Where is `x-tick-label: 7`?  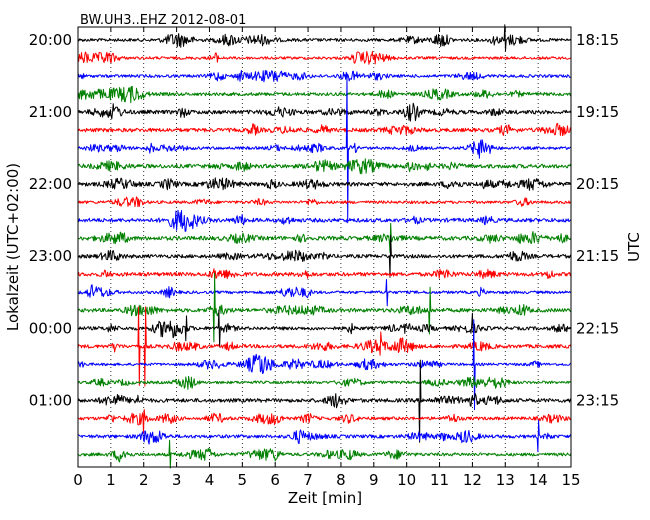 x-tick-label: 7 is located at coordinates (308, 480).